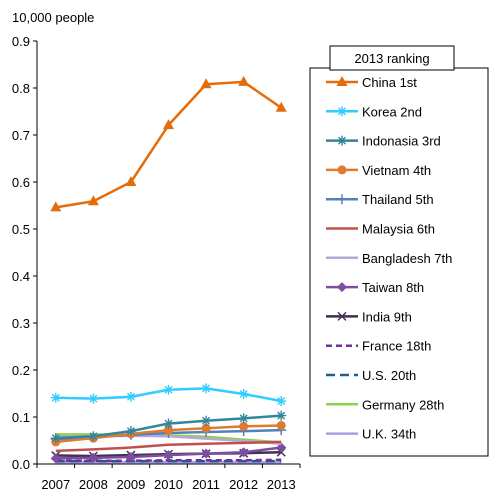 This screenshot has width=500, height=500. Describe the element at coordinates (407, 258) in the screenshot. I see `legend-label: Bangladesh 7th` at that location.